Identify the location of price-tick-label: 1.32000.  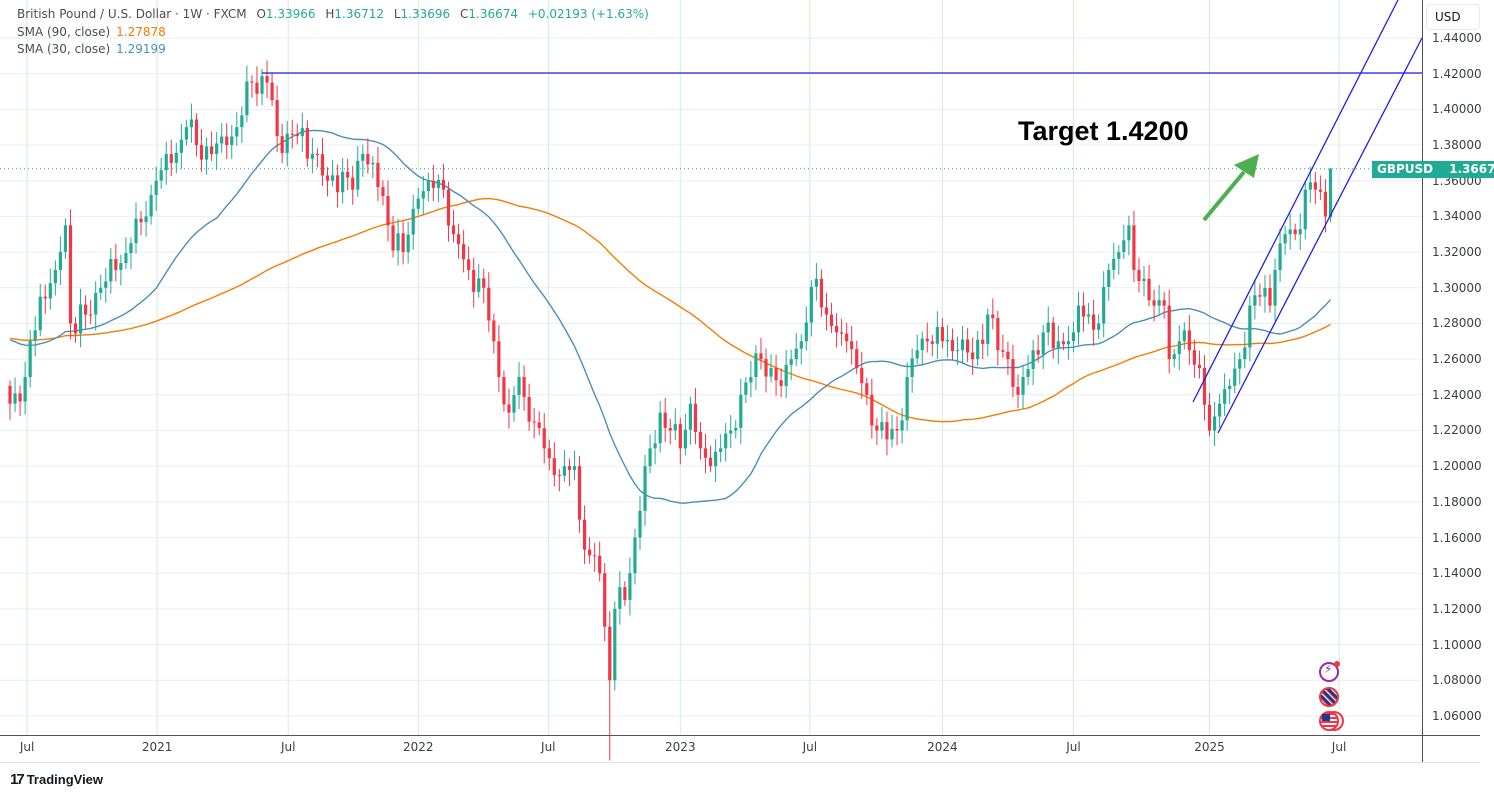
(1457, 252).